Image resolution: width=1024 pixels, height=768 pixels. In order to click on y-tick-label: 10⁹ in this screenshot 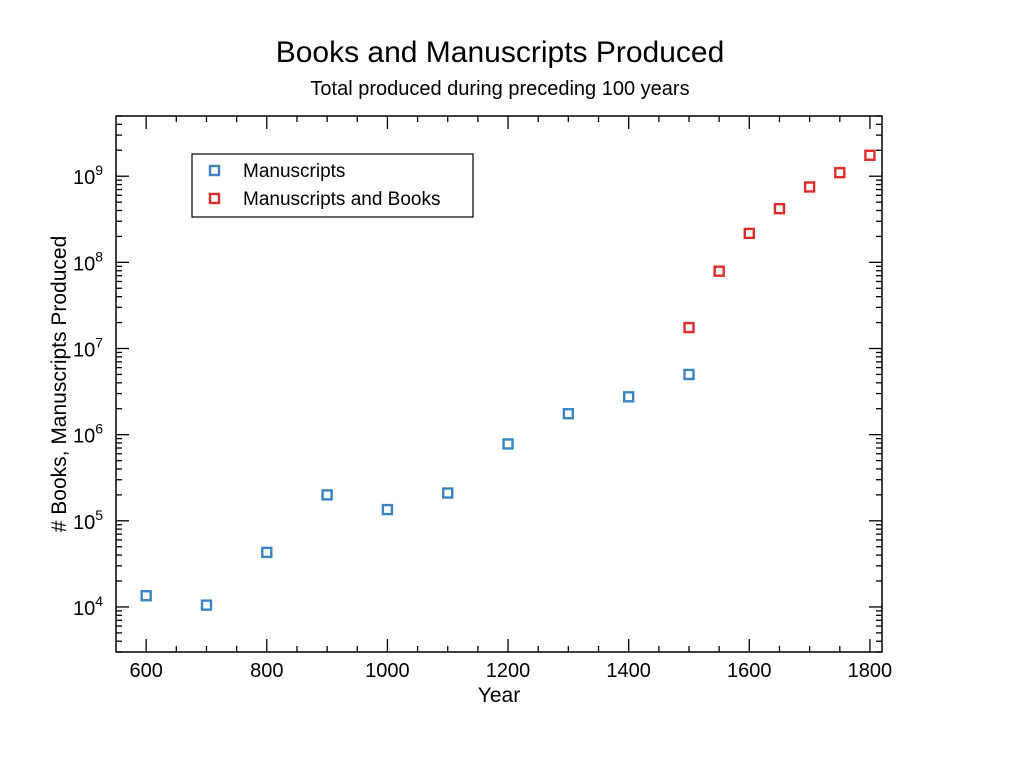, I will do `click(88, 175)`.